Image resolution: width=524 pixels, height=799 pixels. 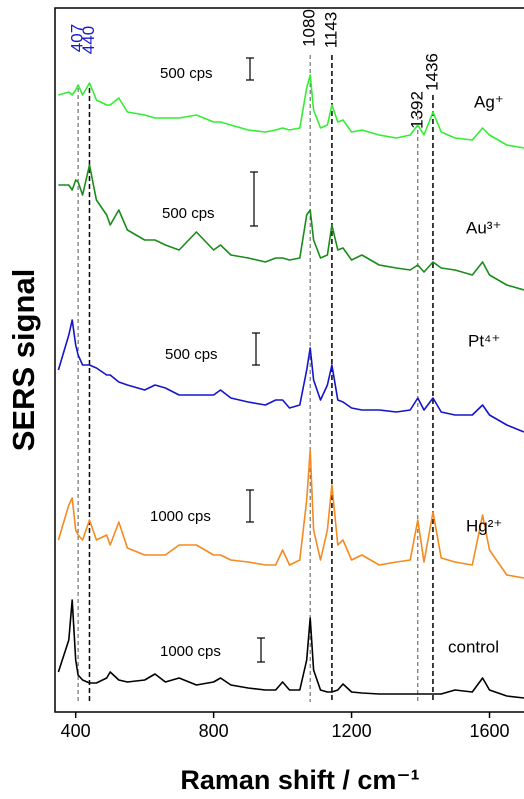 What do you see at coordinates (484, 340) in the screenshot?
I see `series-label: Pt⁴⁺` at bounding box center [484, 340].